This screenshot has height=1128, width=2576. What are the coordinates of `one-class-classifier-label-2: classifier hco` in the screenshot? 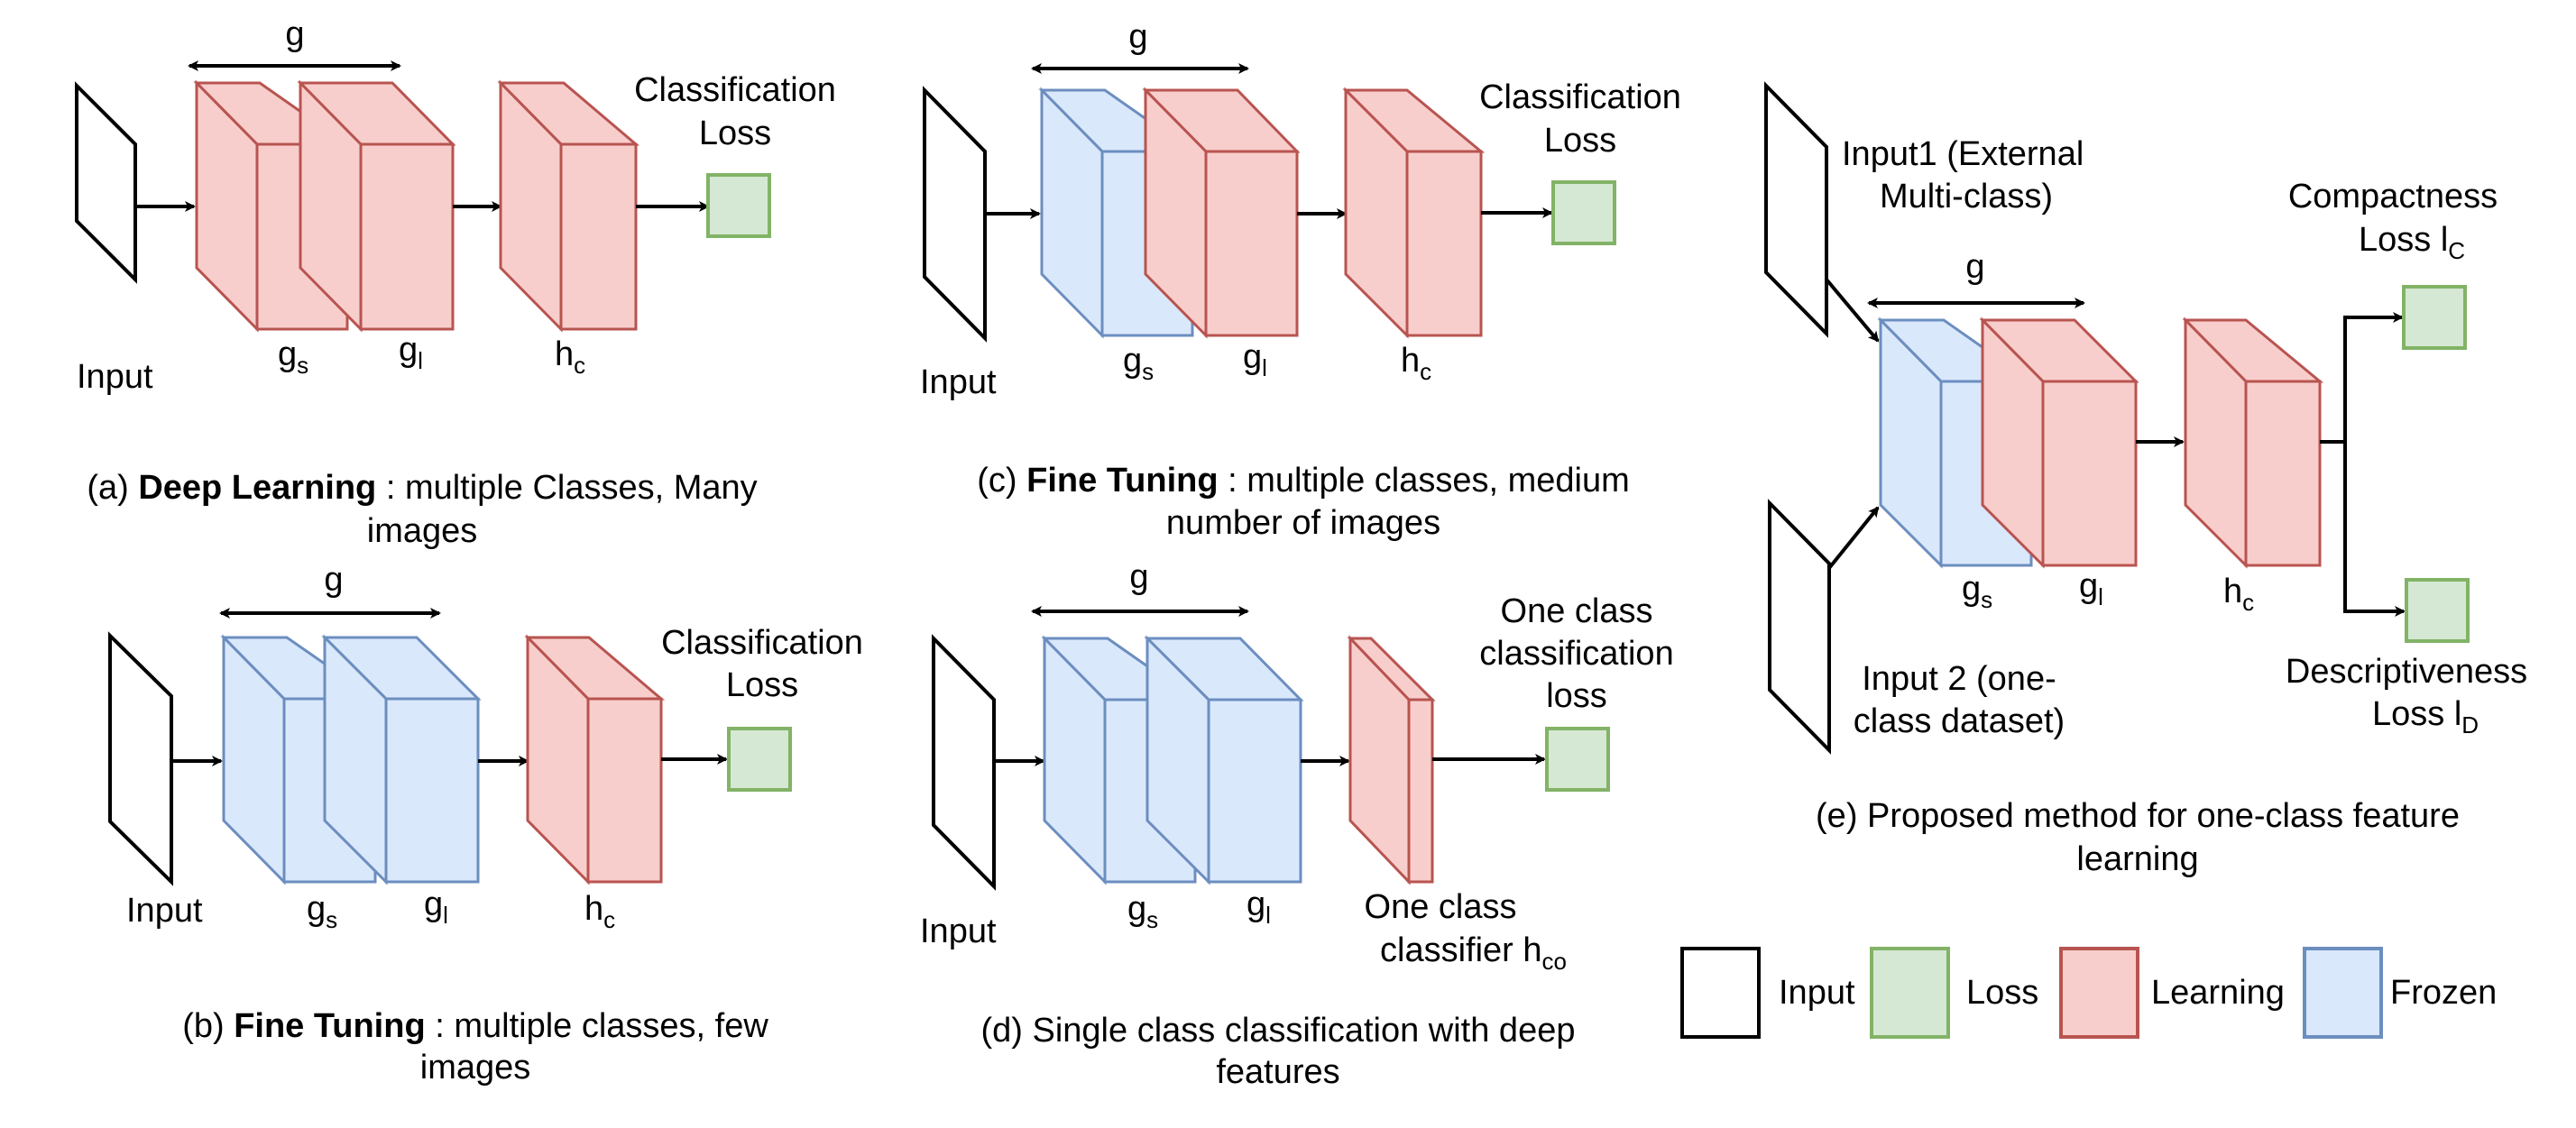 It's located at (1474, 953).